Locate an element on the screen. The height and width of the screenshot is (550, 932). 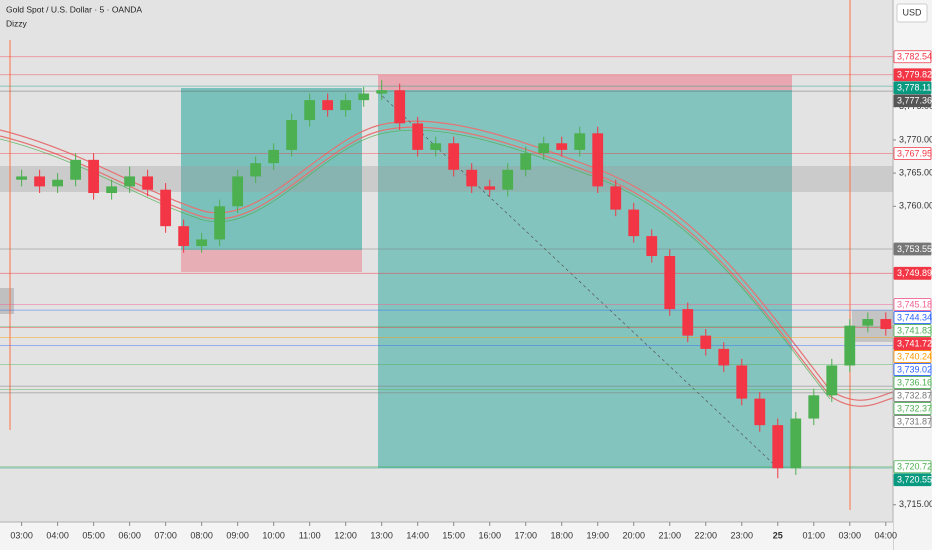
price-tag-label: 3,720.726 is located at coordinates (914, 467).